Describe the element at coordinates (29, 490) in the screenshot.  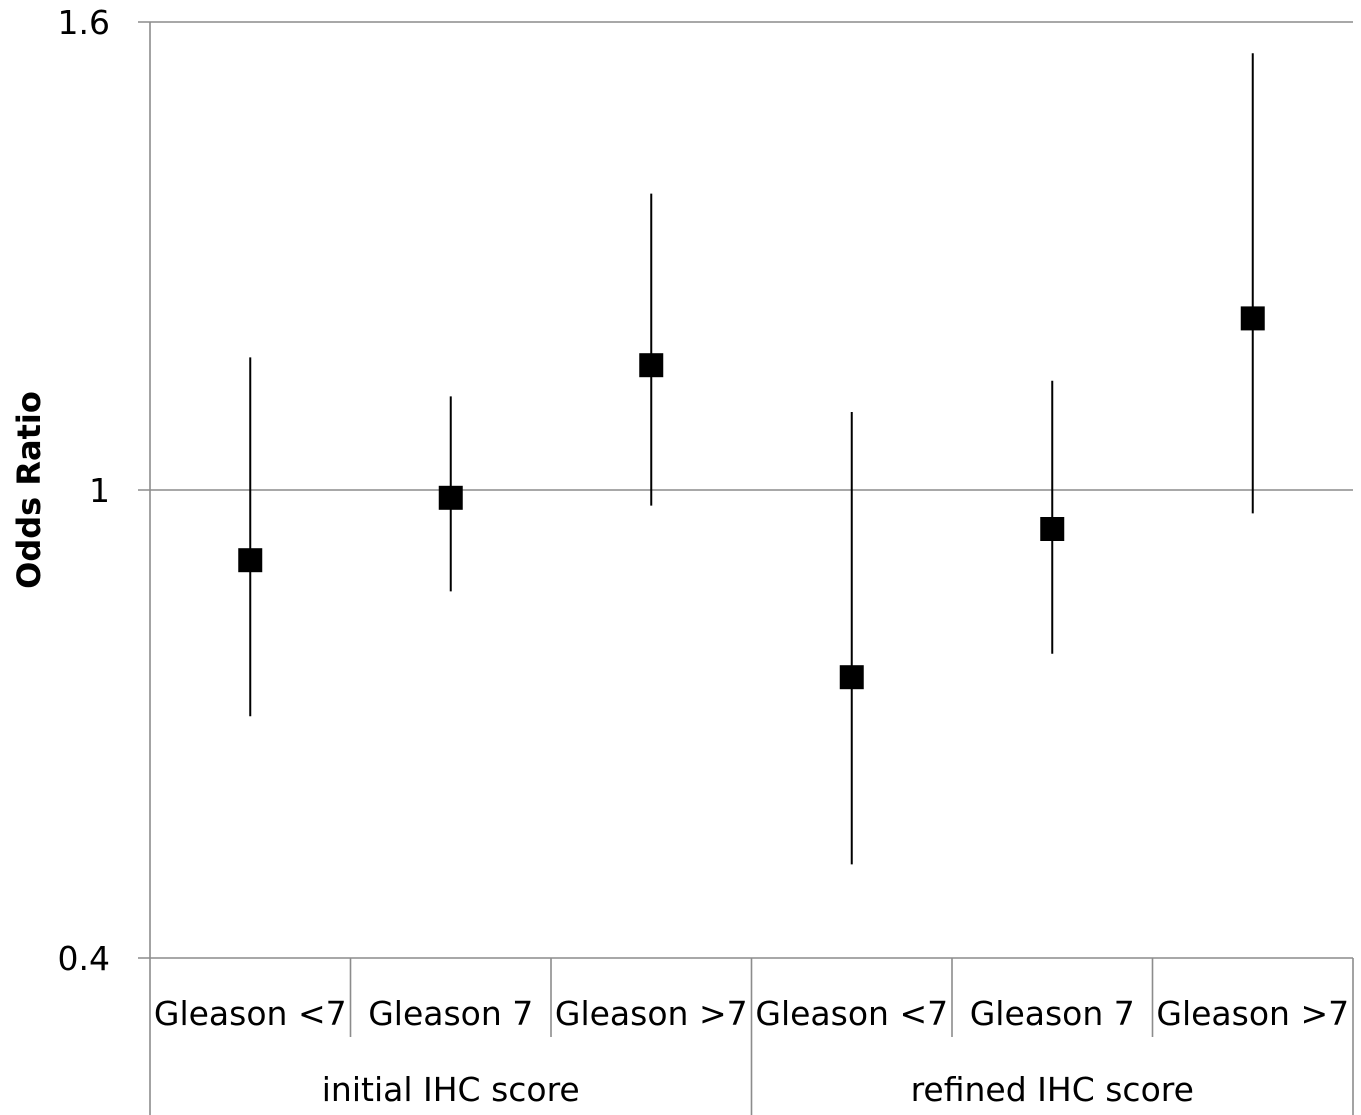
I see `y-axis-label: Odds Ratio` at that location.